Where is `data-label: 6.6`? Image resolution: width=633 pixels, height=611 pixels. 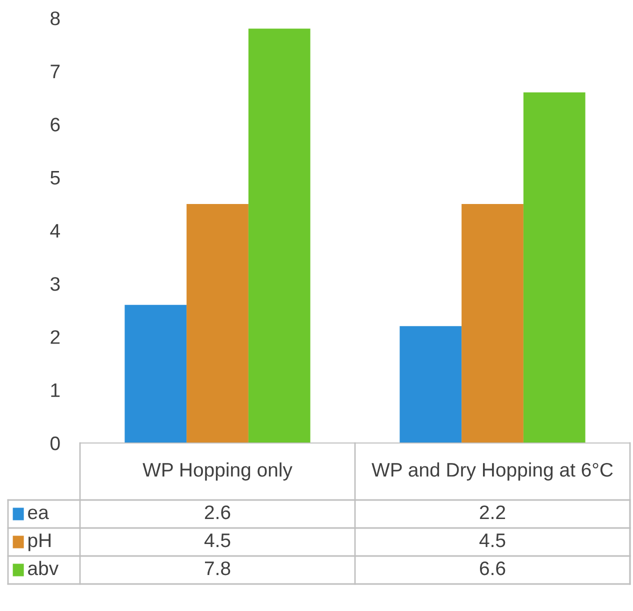
data-label: 6.6 is located at coordinates (493, 568).